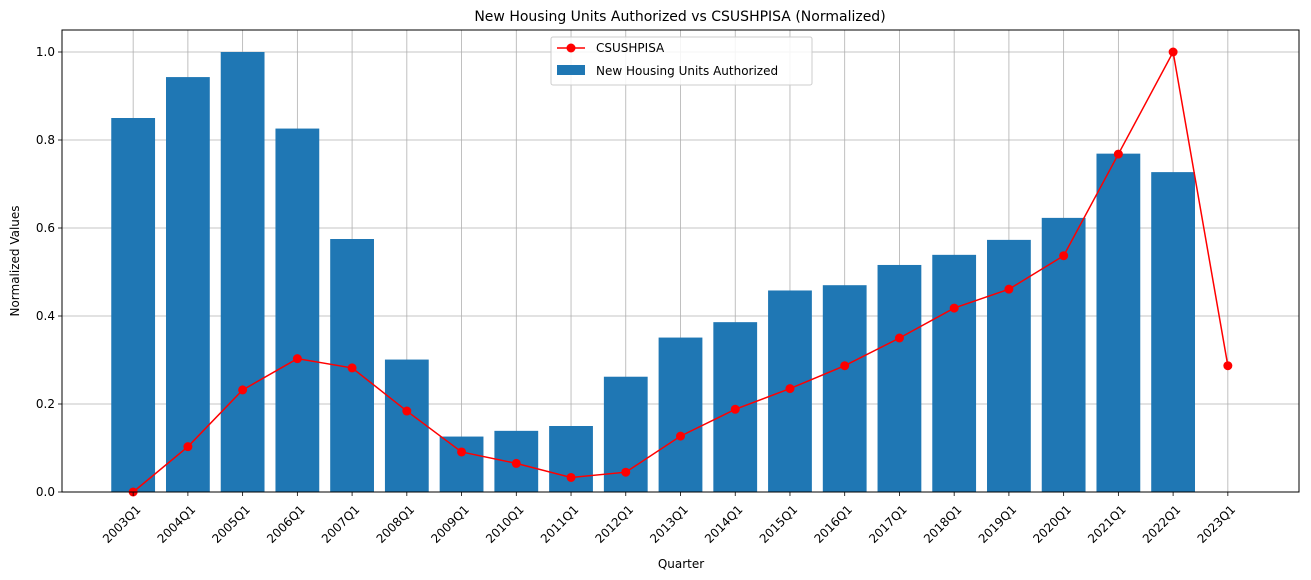 The height and width of the screenshot is (580, 1311). Describe the element at coordinates (45, 316) in the screenshot. I see `y-tick-label: 0.4` at that location.